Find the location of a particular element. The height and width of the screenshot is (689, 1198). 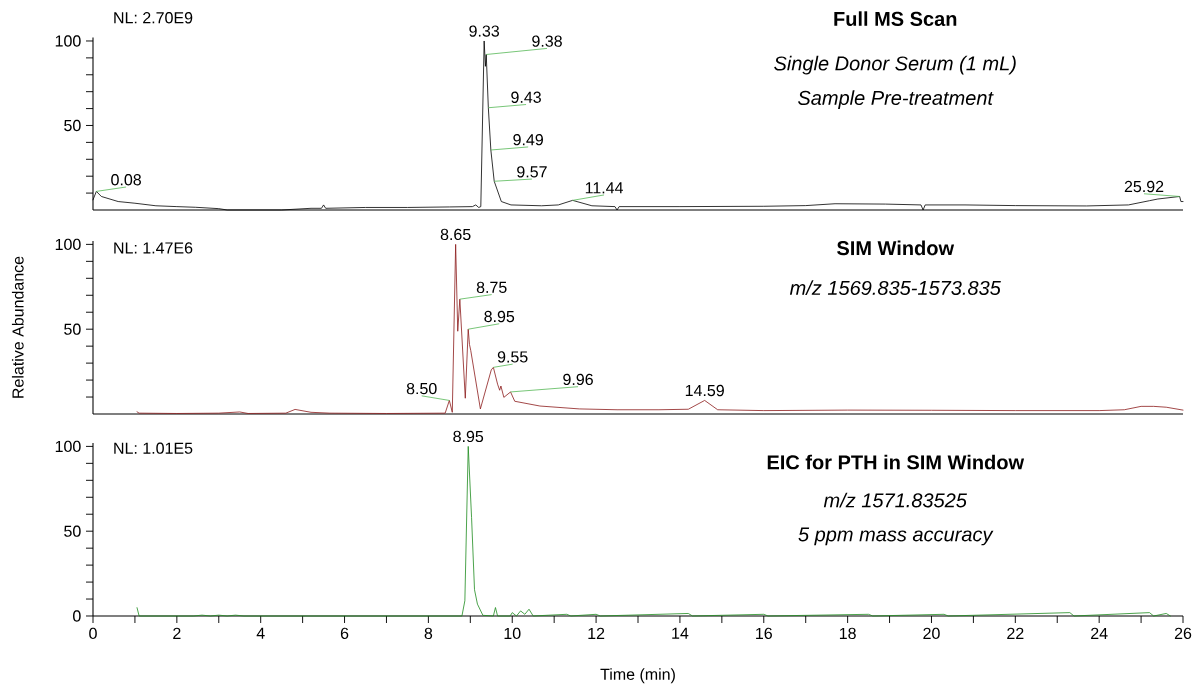

x-tick-label: 24 is located at coordinates (1099, 633).